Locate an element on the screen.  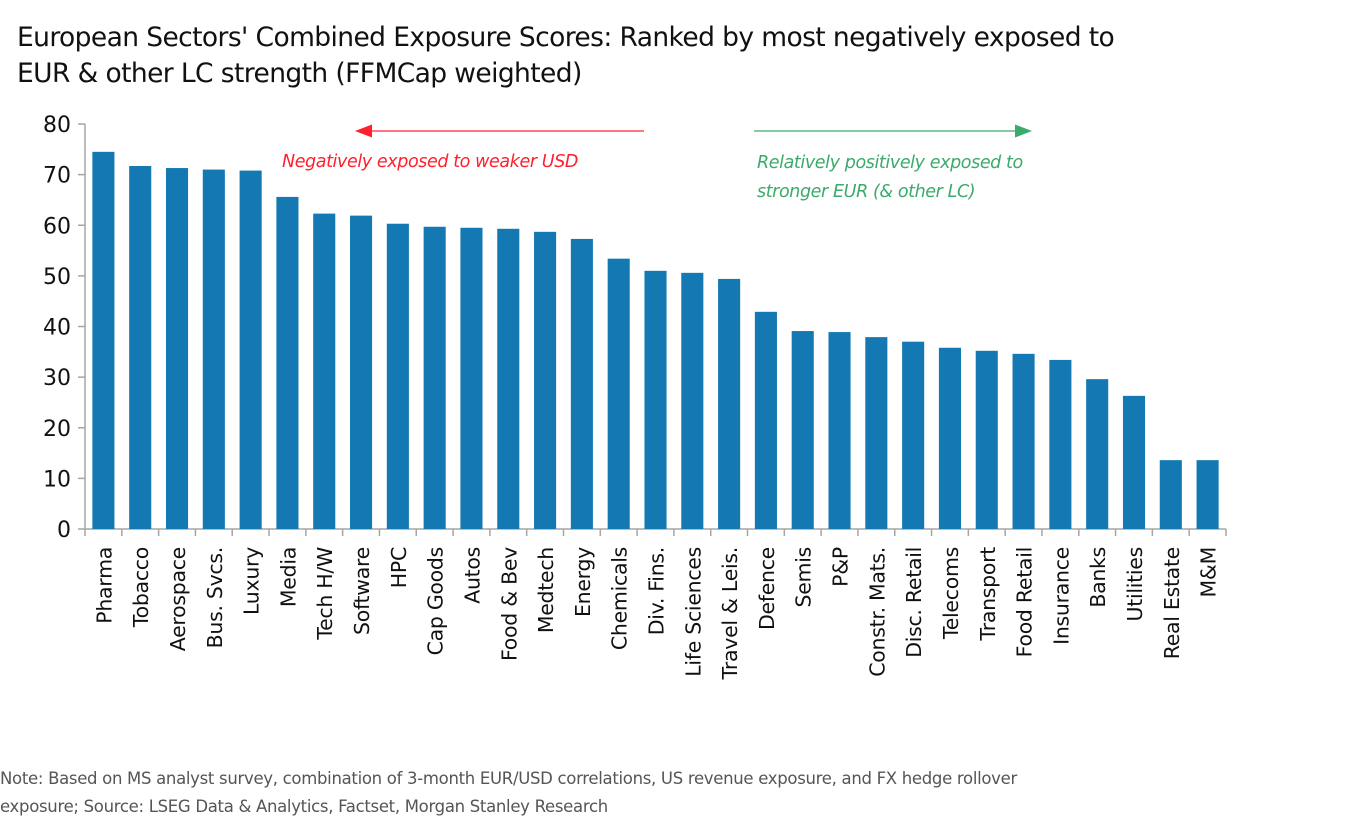
x-tick-label: Autos is located at coordinates (472, 575).